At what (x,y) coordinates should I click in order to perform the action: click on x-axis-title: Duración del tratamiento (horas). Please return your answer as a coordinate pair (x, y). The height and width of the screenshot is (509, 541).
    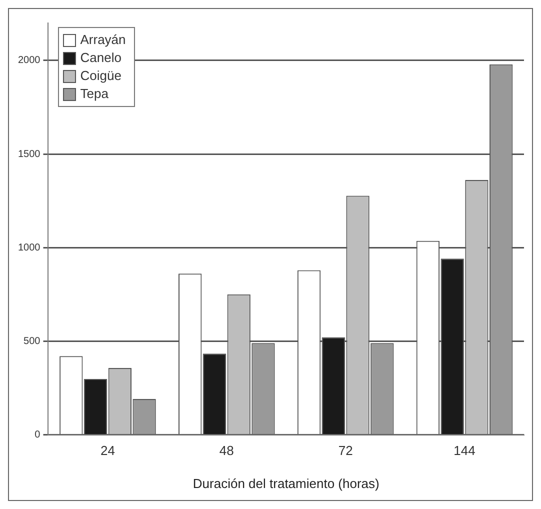
    Looking at the image, I should click on (286, 483).